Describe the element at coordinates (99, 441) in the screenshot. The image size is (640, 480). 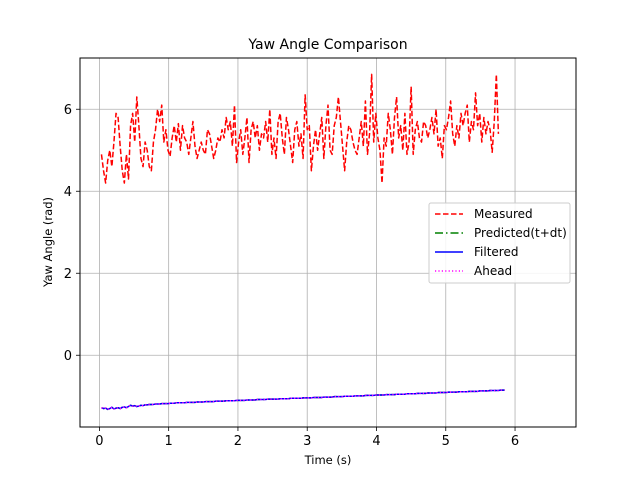
I see `x-tick-label: 0` at that location.